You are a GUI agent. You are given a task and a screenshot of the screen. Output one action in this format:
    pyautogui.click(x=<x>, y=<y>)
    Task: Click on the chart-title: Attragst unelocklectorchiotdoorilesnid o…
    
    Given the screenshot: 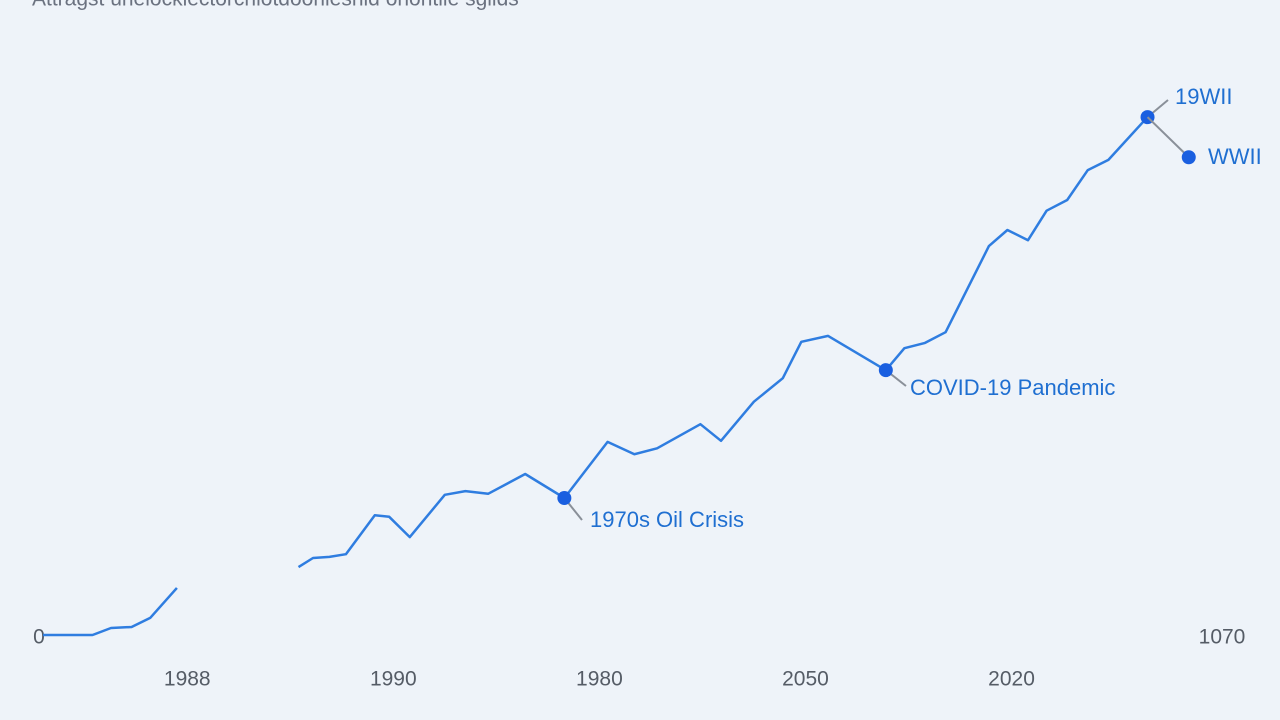 What is the action you would take?
    pyautogui.click(x=275, y=5)
    